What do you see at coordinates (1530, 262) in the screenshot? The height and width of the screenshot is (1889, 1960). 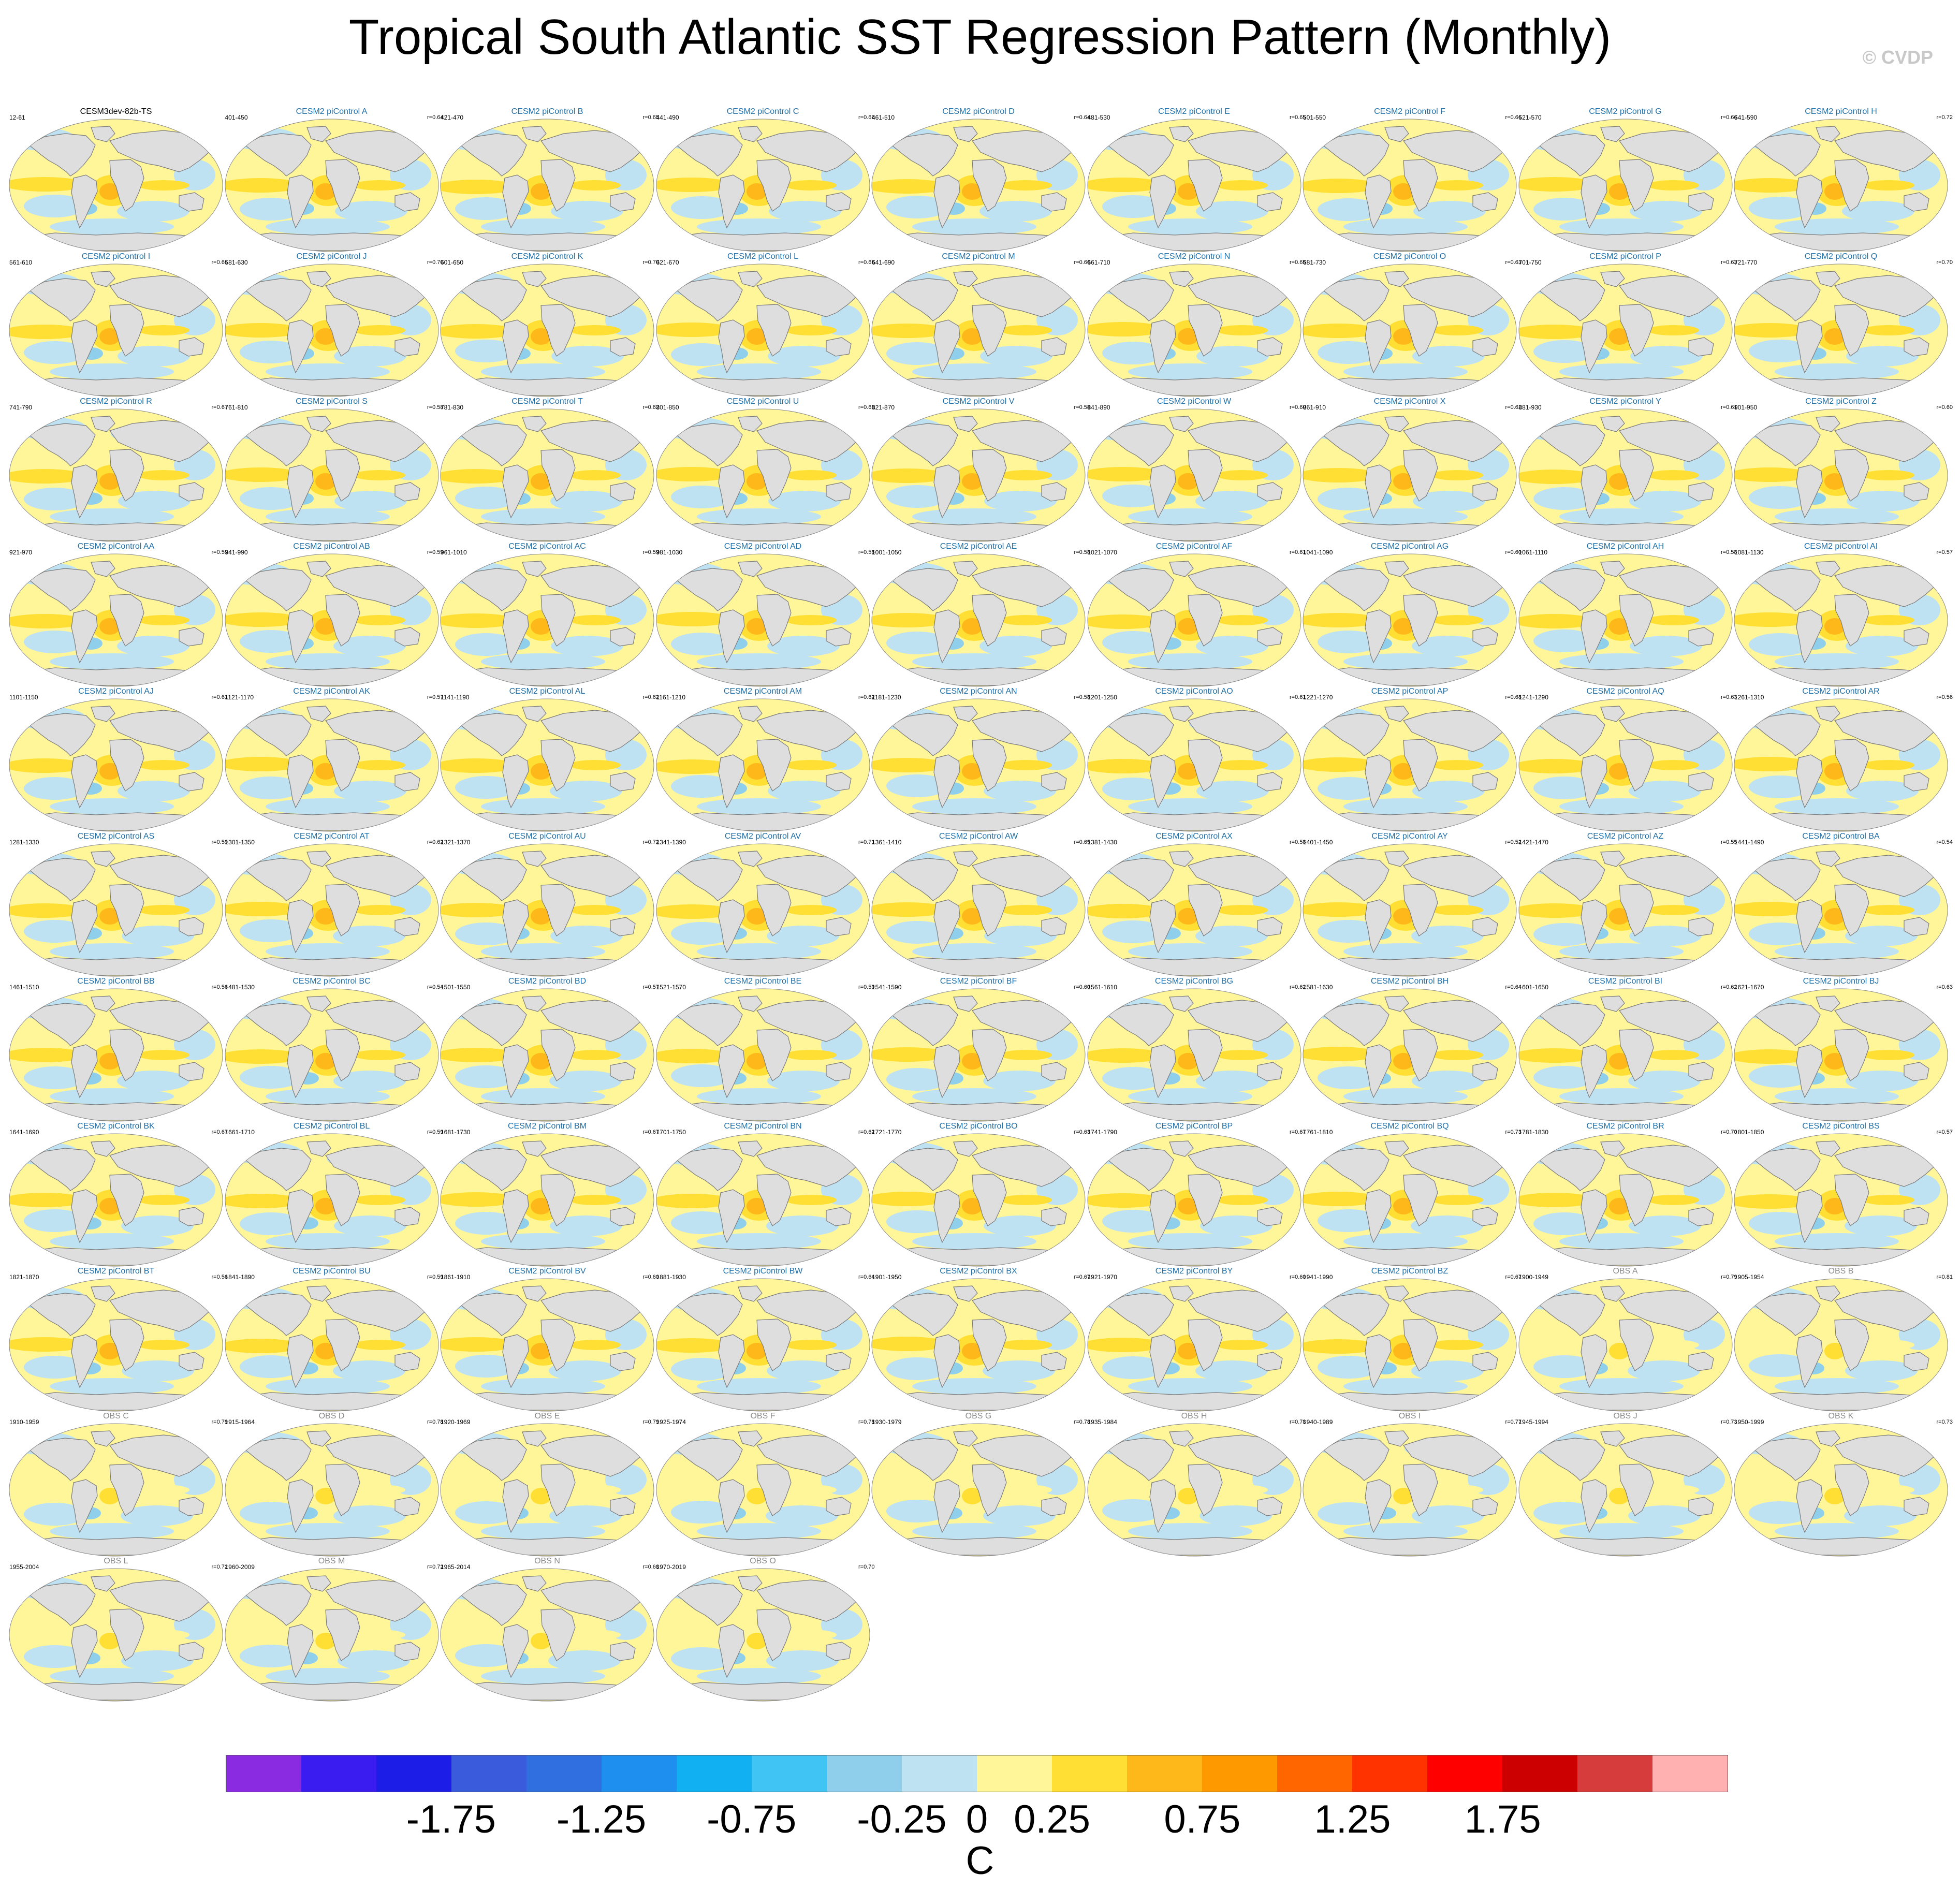 I see `panel-years: 701-750` at bounding box center [1530, 262].